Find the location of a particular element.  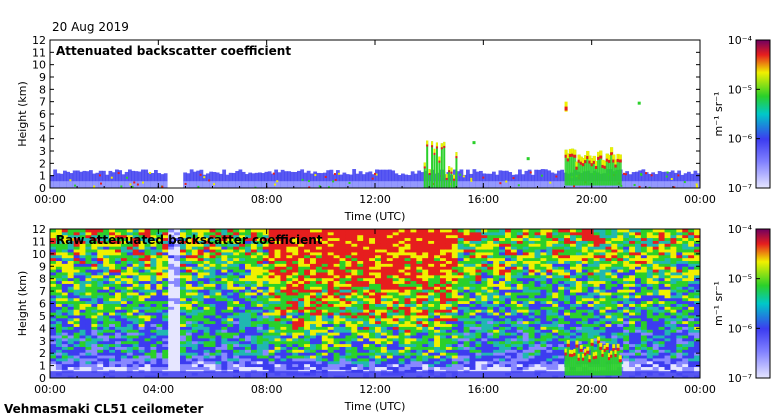

speck is located at coordinates (530, 172).